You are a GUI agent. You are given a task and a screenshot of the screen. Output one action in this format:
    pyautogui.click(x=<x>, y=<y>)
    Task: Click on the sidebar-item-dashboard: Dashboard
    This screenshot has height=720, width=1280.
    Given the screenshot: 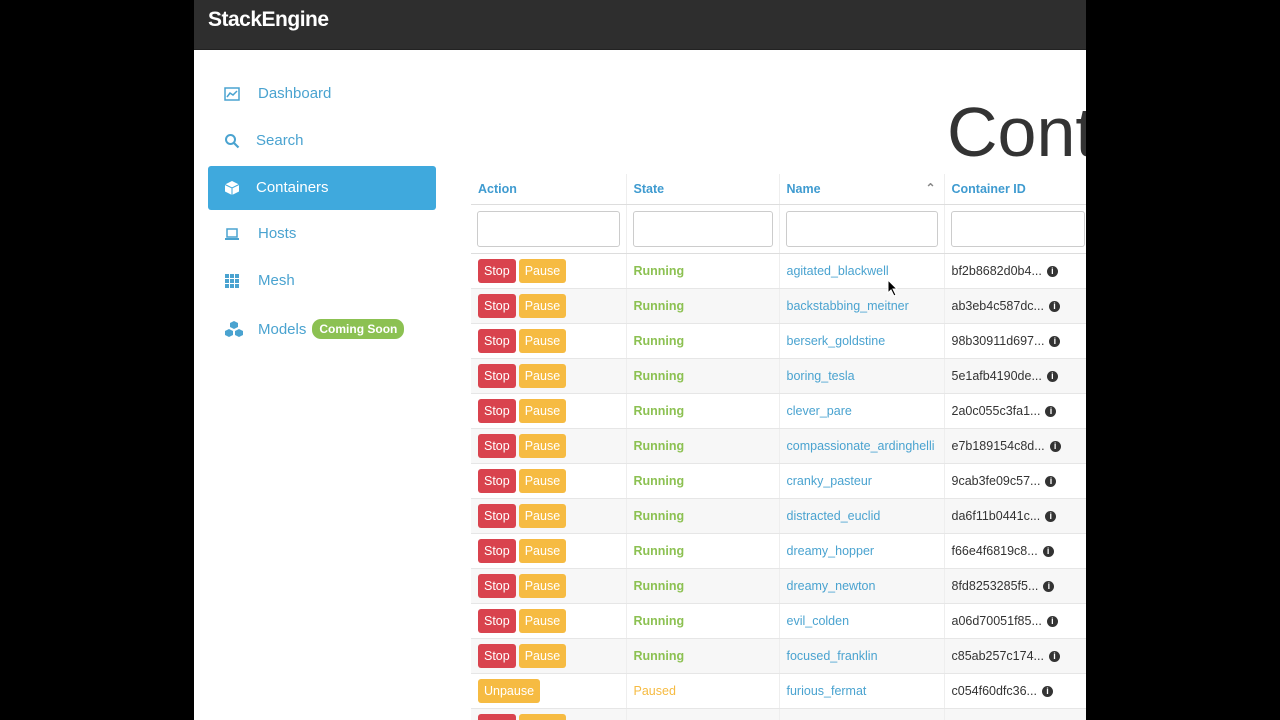 What is the action you would take?
    pyautogui.click(x=322, y=94)
    